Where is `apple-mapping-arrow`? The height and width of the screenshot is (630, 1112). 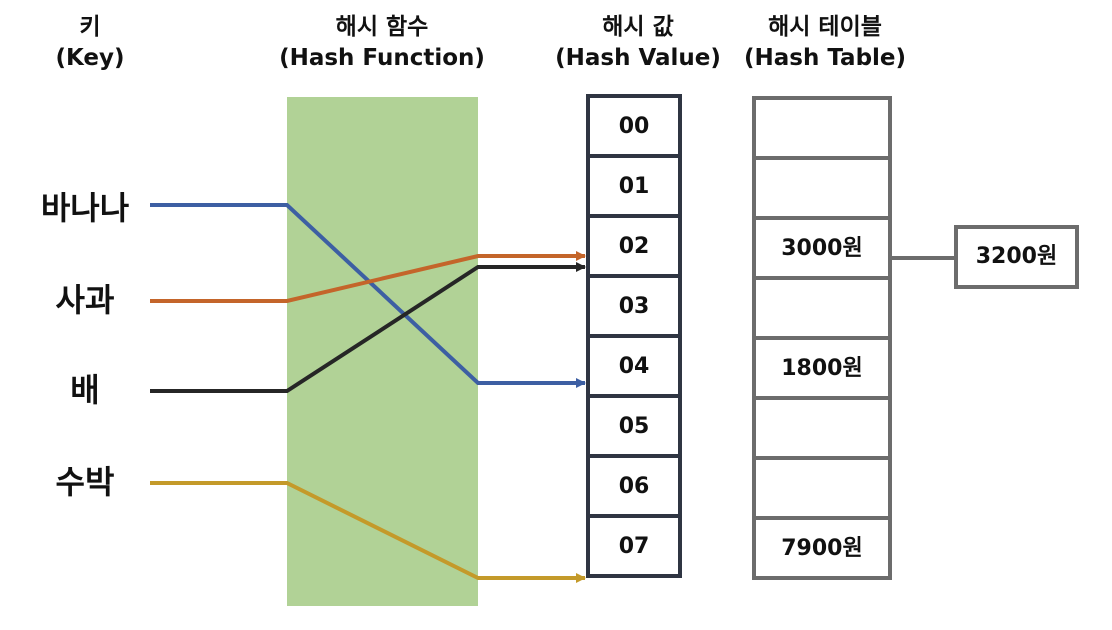 apple-mapping-arrow is located at coordinates (368, 277).